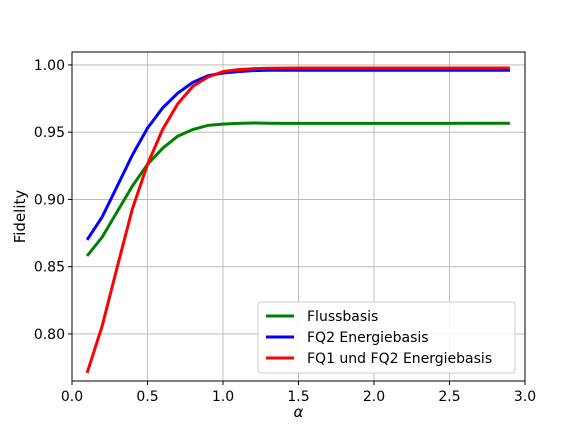 This screenshot has width=581, height=440. What do you see at coordinates (49, 268) in the screenshot?
I see `y-tick-label: 0.85` at bounding box center [49, 268].